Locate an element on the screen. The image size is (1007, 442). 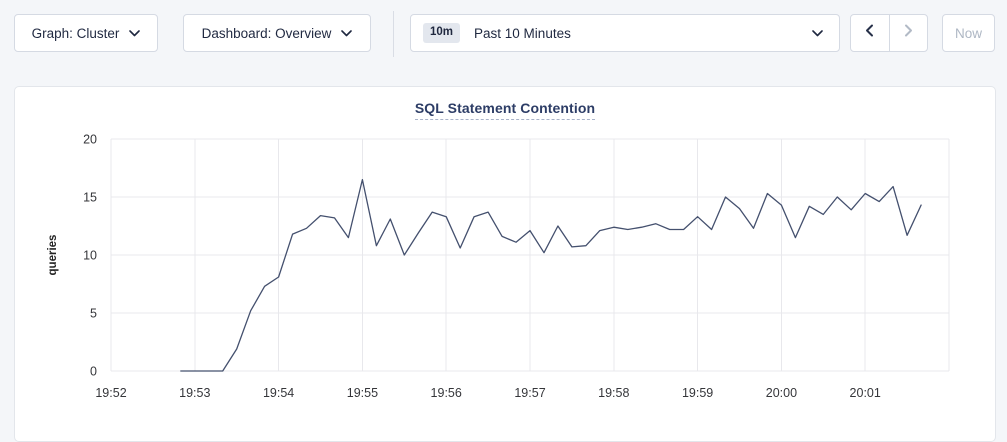
chevron-left-icon is located at coordinates (869, 33).